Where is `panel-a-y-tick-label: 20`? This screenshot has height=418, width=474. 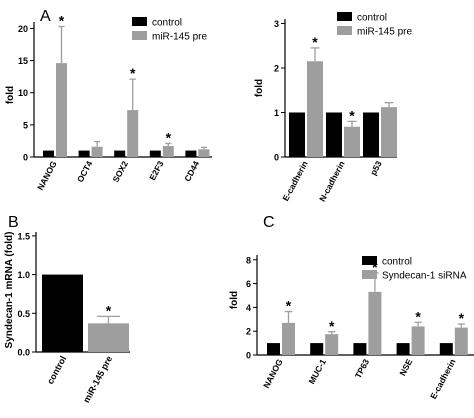 panel-a-y-tick-label: 20 is located at coordinates (23, 29).